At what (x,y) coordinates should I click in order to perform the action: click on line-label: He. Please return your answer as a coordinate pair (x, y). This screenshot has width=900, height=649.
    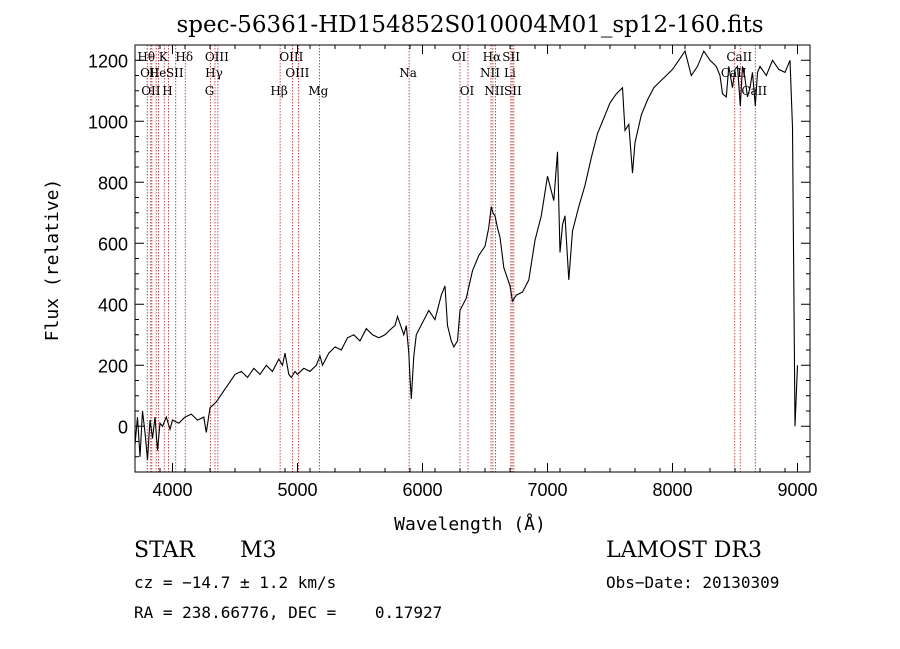
    Looking at the image, I should click on (158, 73).